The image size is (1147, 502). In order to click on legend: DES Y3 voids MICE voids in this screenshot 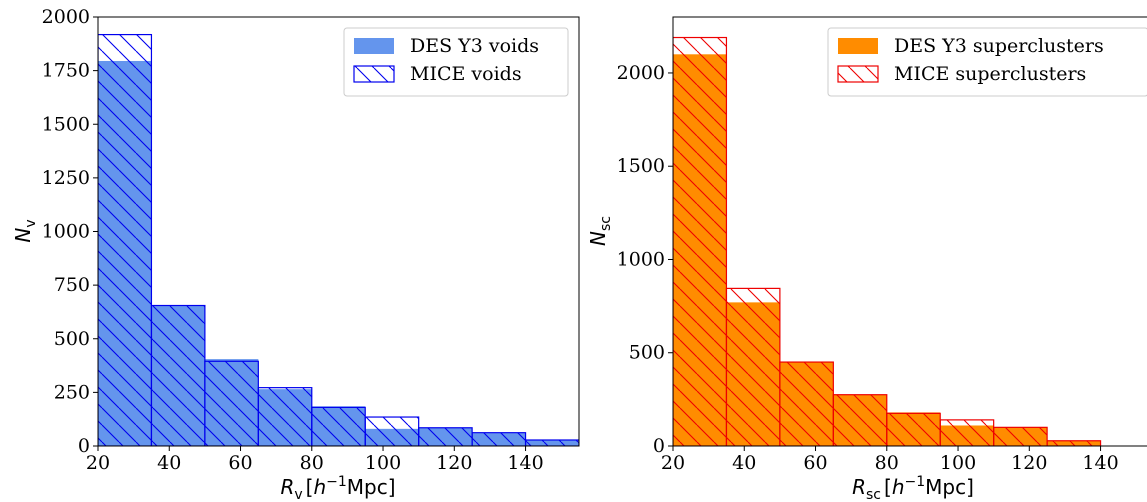, I will do `click(456, 62)`.